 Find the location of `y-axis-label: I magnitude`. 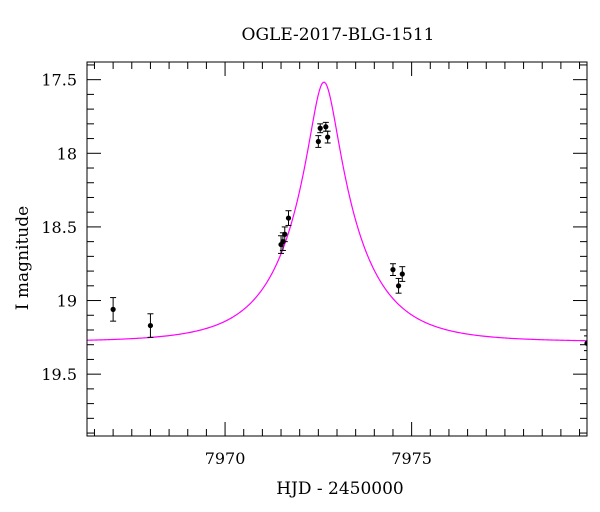

y-axis-label: I magnitude is located at coordinates (23, 258).